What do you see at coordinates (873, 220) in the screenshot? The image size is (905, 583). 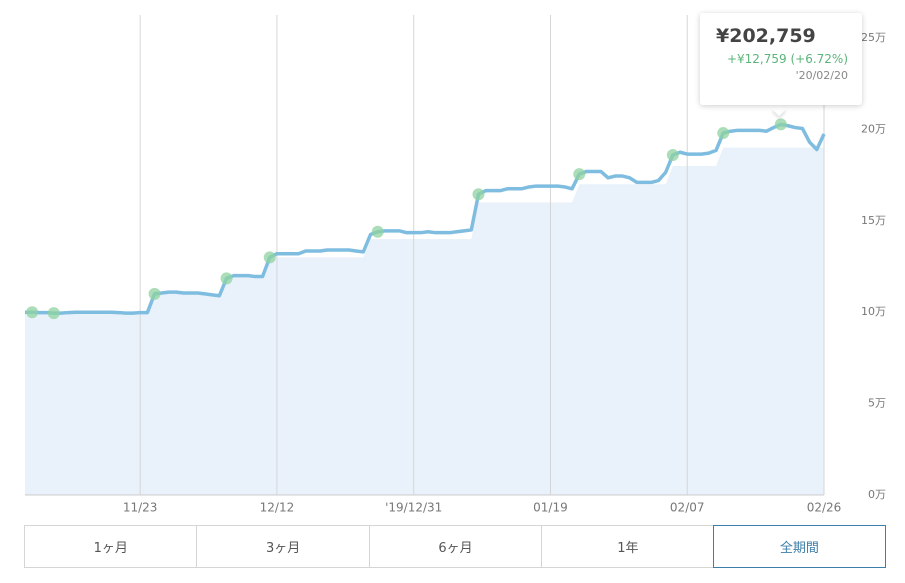 I see `y-tick-label: 15万` at bounding box center [873, 220].